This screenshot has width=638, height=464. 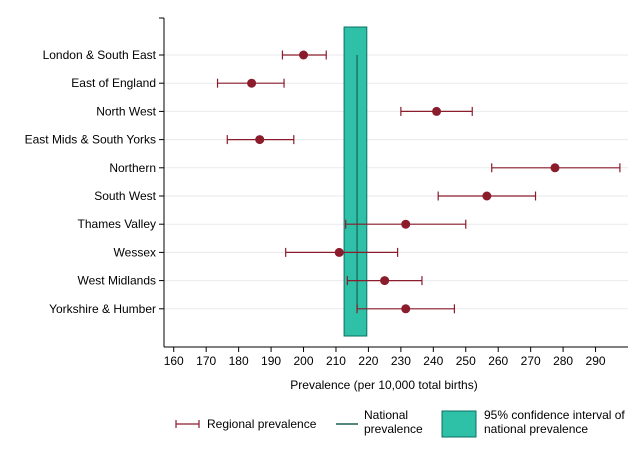 I want to click on y-tick-label: East of England, so click(x=113, y=83).